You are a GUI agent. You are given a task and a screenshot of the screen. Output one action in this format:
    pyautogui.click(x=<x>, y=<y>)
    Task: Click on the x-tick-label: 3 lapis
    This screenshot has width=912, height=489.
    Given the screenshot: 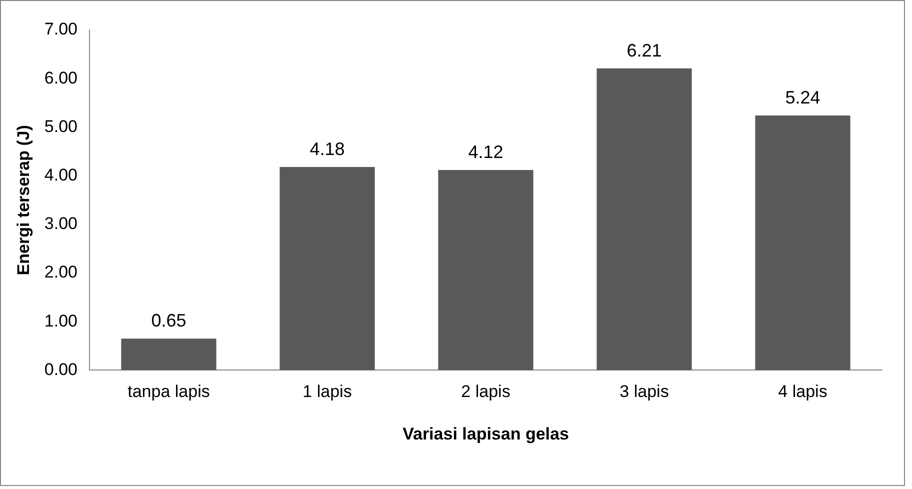 What is the action you would take?
    pyautogui.click(x=644, y=392)
    